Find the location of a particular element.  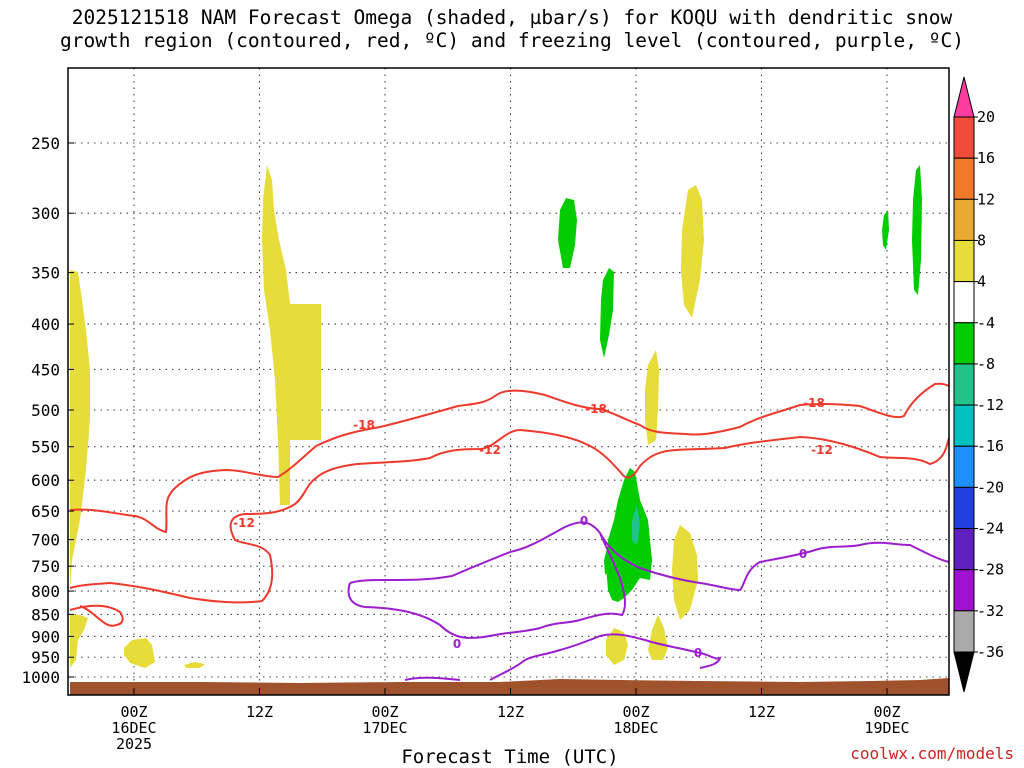

colorbar-label: 16 is located at coordinates (986, 158).